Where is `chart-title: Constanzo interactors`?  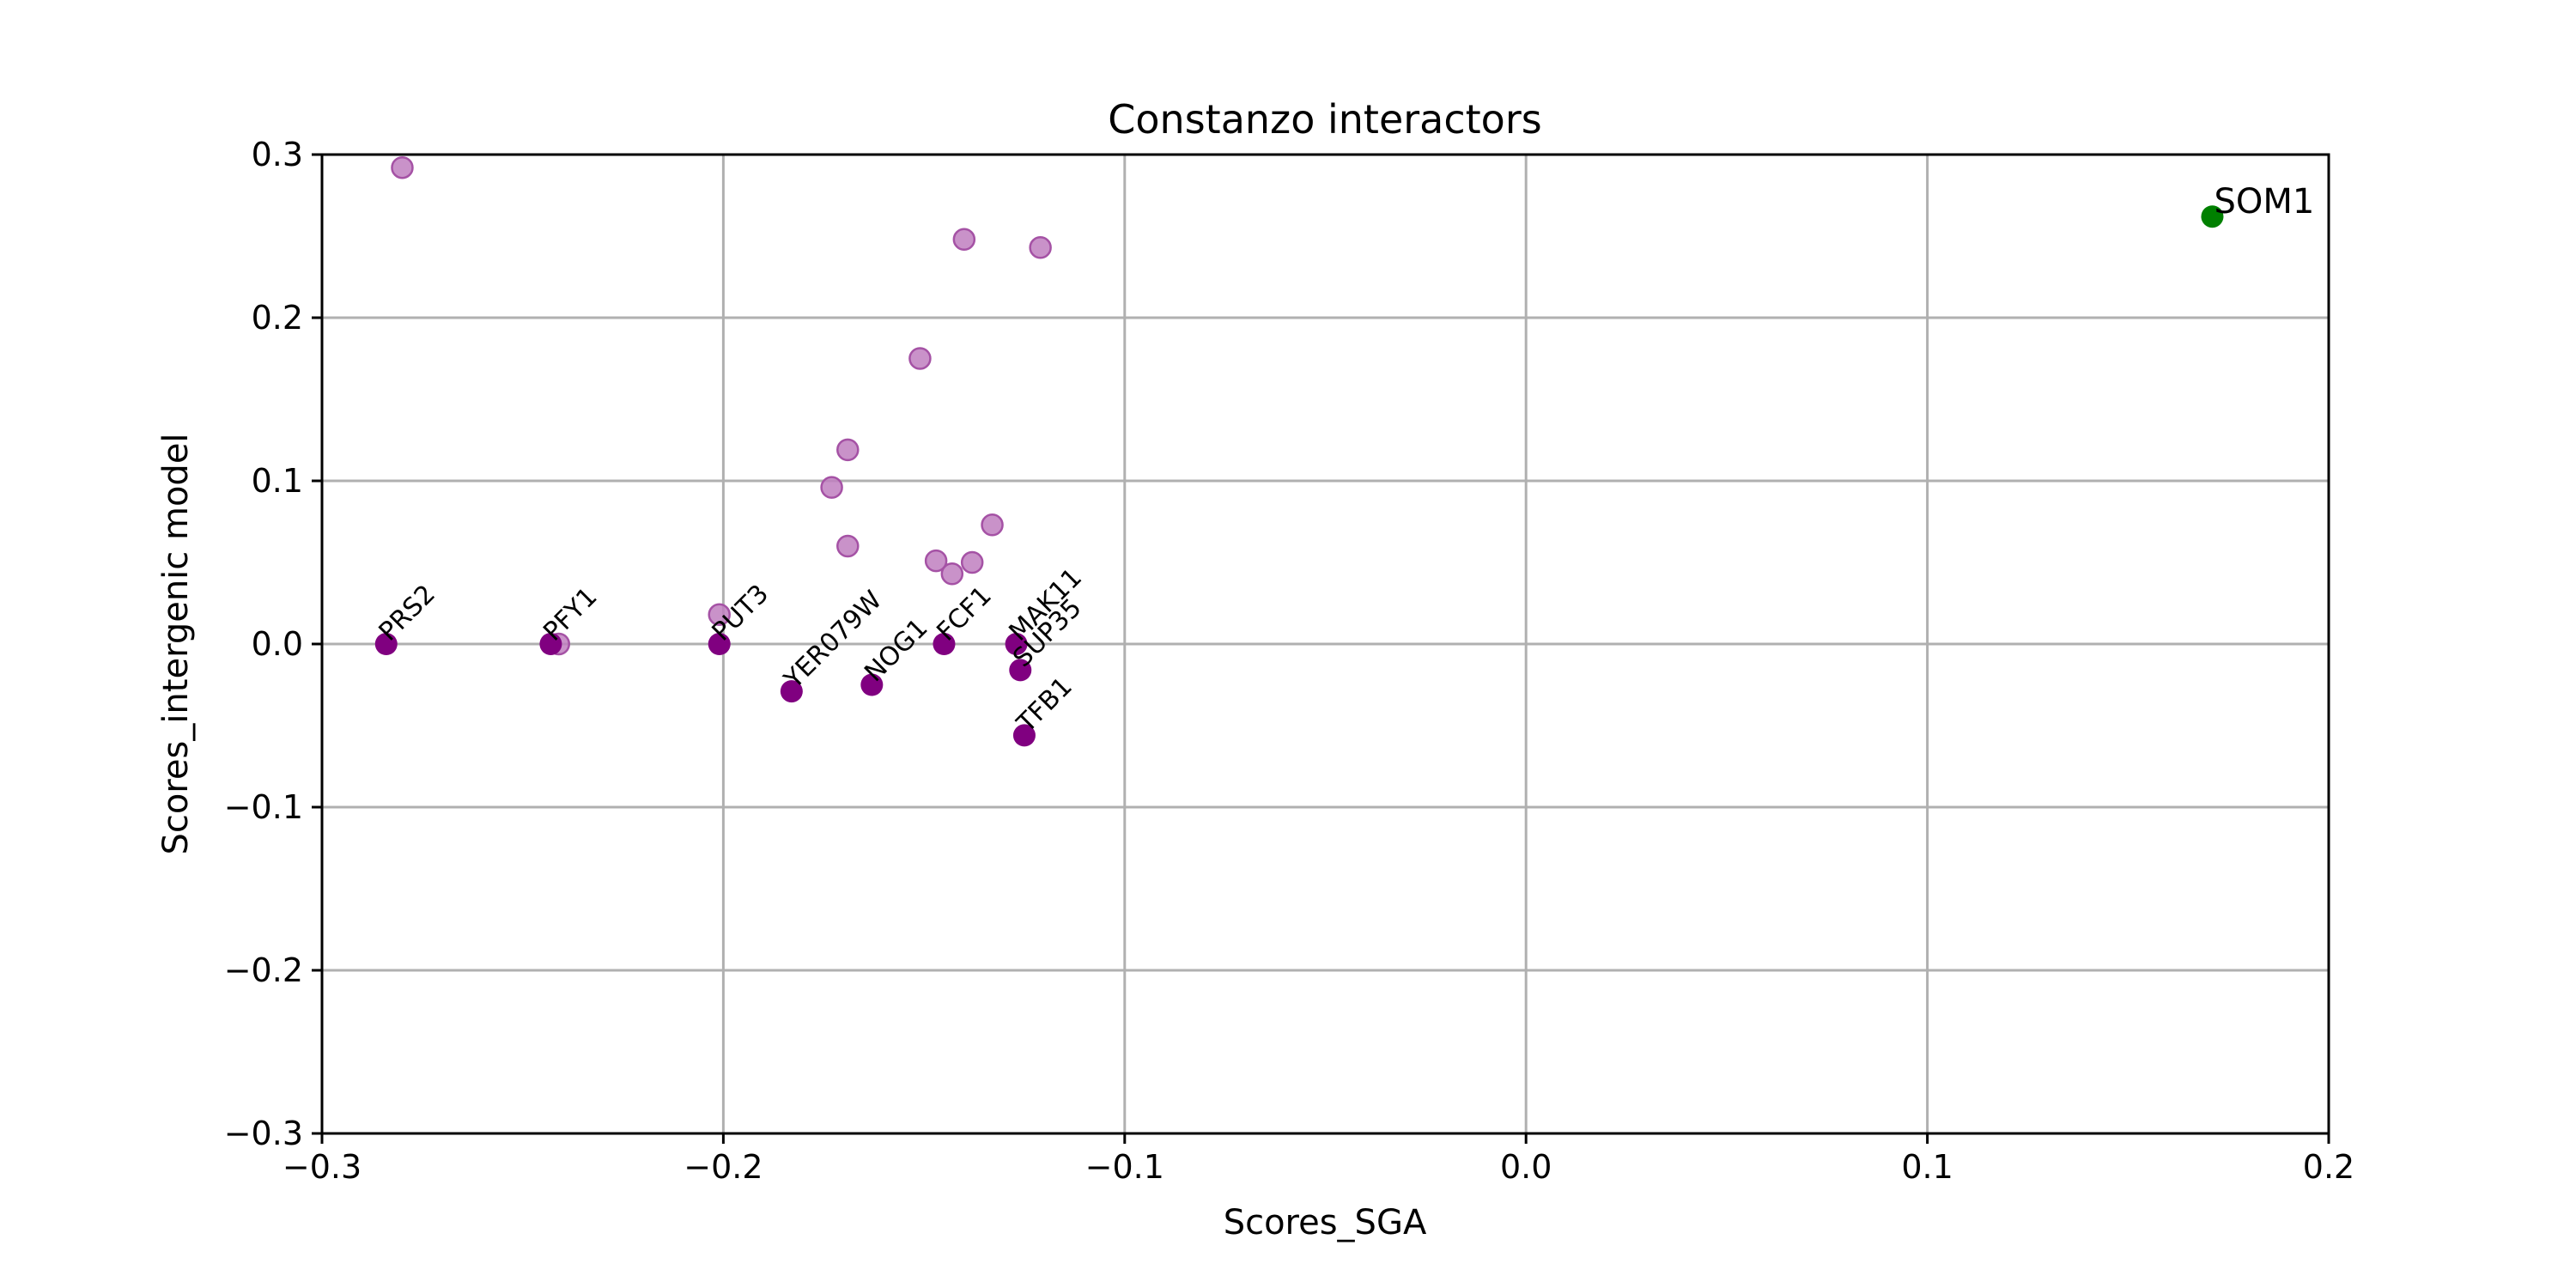 chart-title: Constanzo interactors is located at coordinates (1324, 119).